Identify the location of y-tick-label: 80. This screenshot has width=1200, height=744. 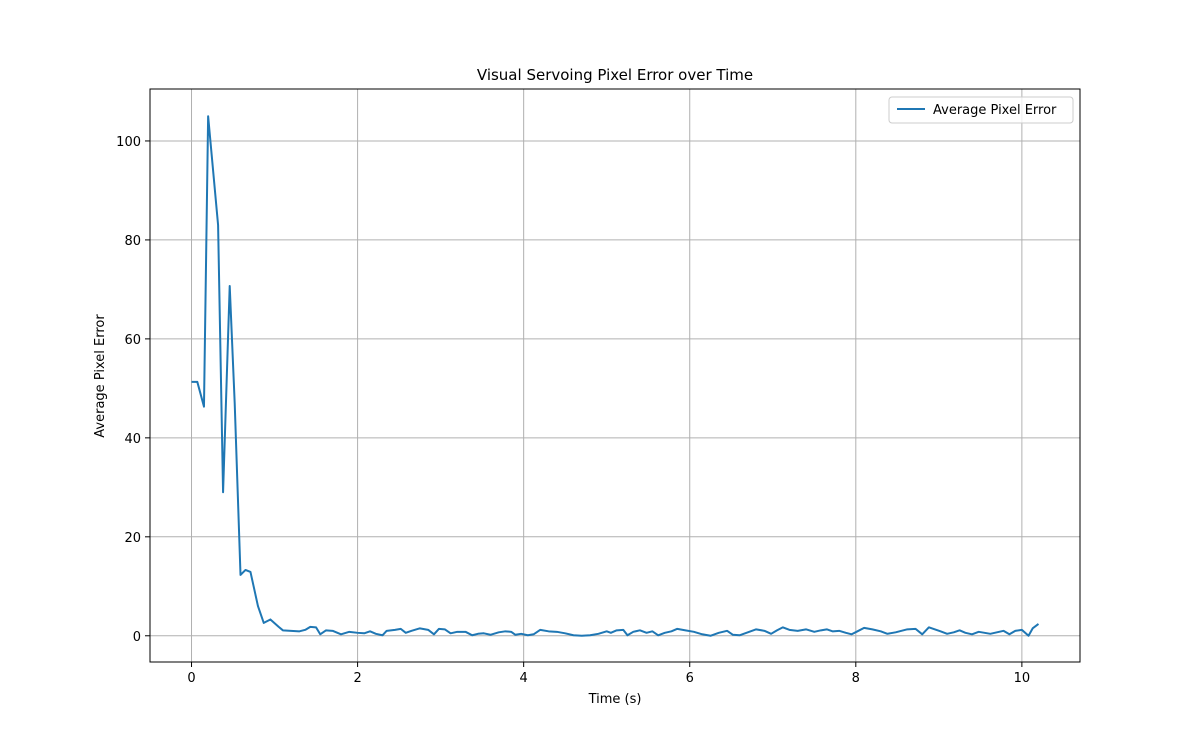
(132, 241).